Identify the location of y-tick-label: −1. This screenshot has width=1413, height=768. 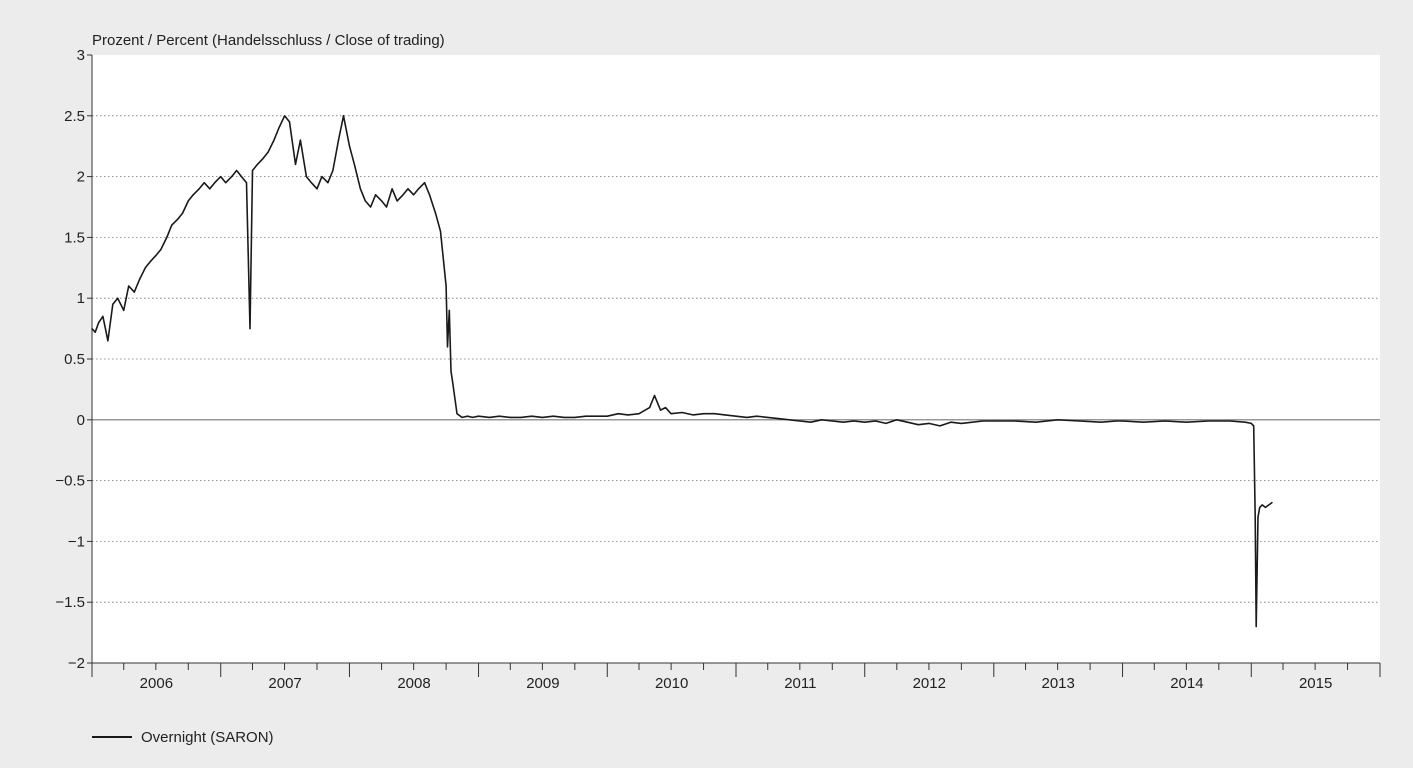
(76, 541).